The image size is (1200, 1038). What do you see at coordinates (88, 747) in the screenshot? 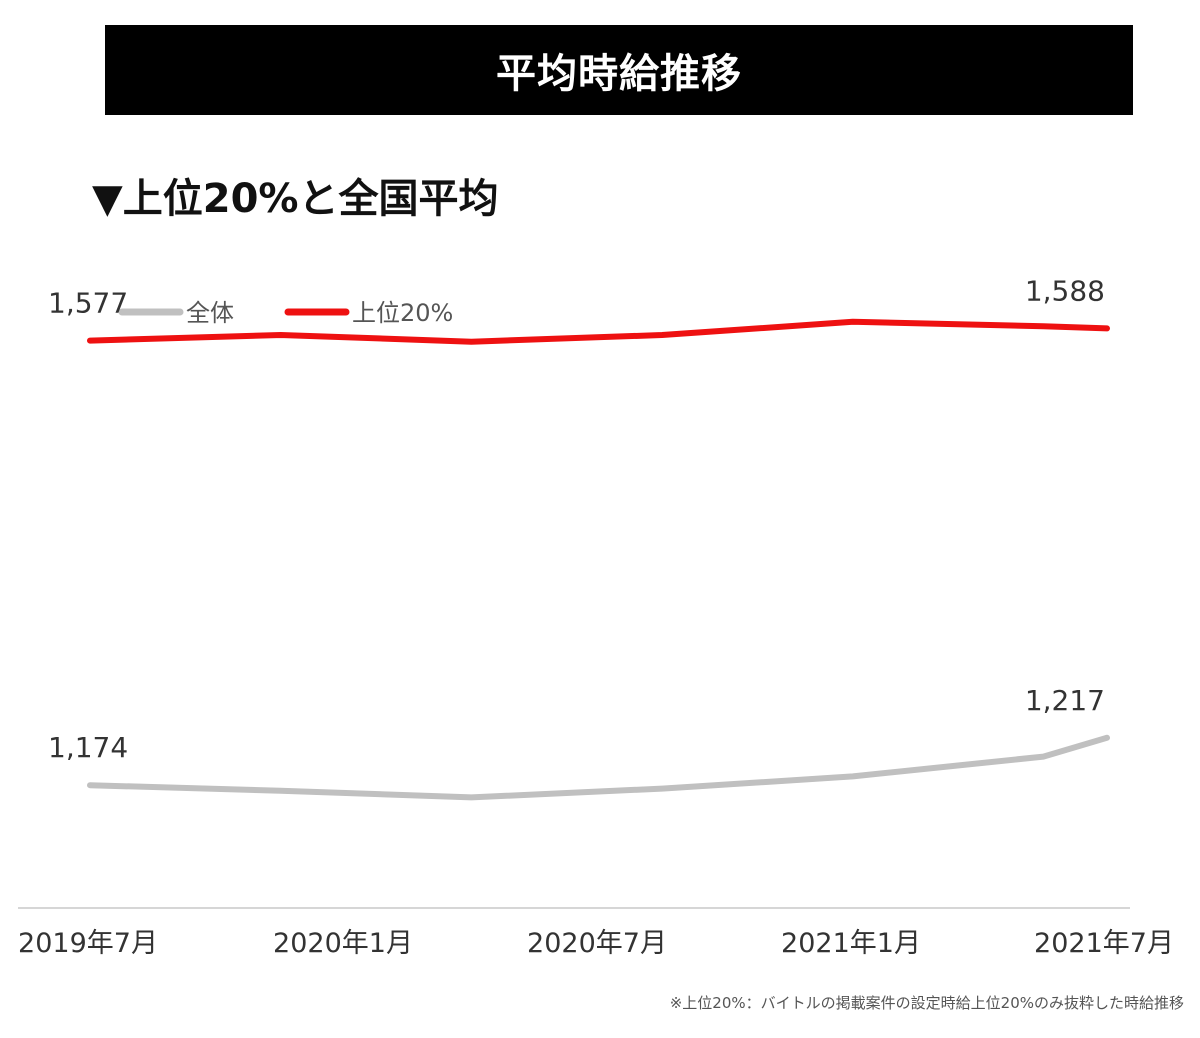
I see `data-label: 1,174` at bounding box center [88, 747].